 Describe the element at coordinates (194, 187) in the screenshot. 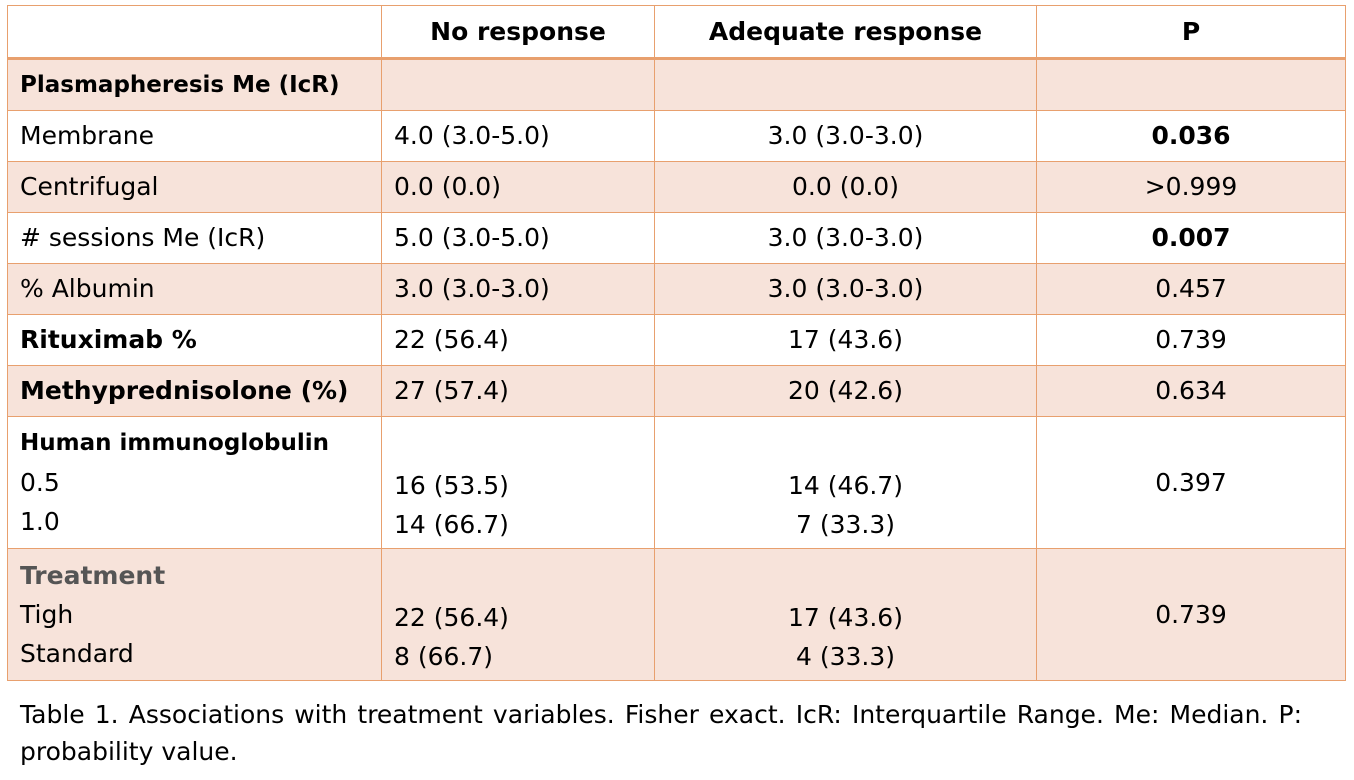

I see `row-label: Centrifugal` at that location.